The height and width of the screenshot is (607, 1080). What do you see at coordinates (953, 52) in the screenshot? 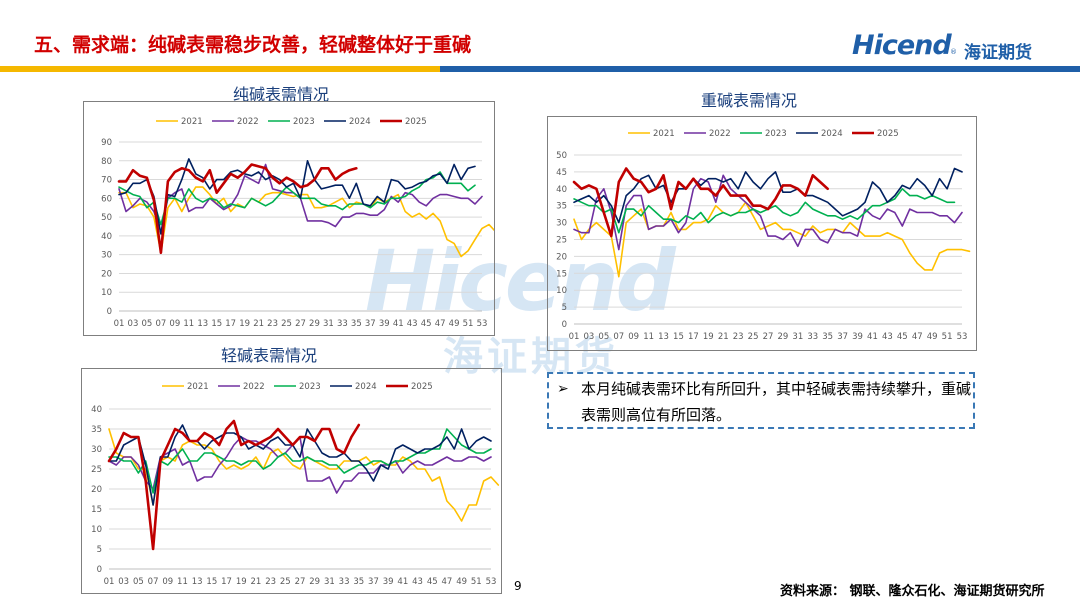
I see `logo-registered-mark: ®` at bounding box center [953, 52].